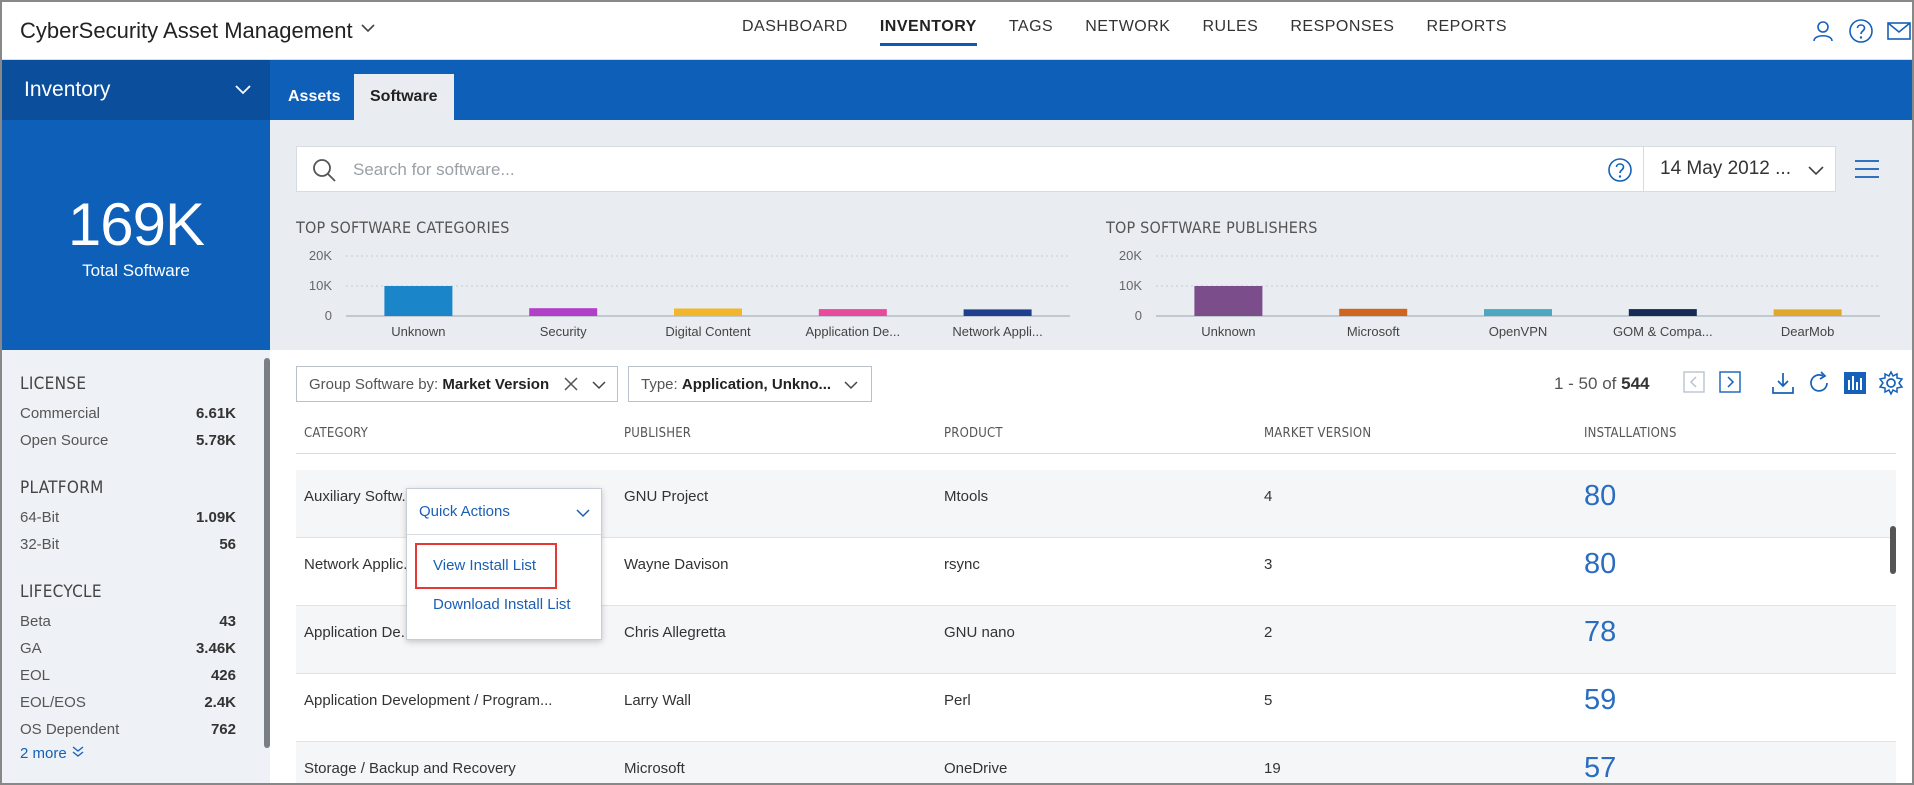  What do you see at coordinates (1230, 26) in the screenshot?
I see `nav-rules: RULES` at bounding box center [1230, 26].